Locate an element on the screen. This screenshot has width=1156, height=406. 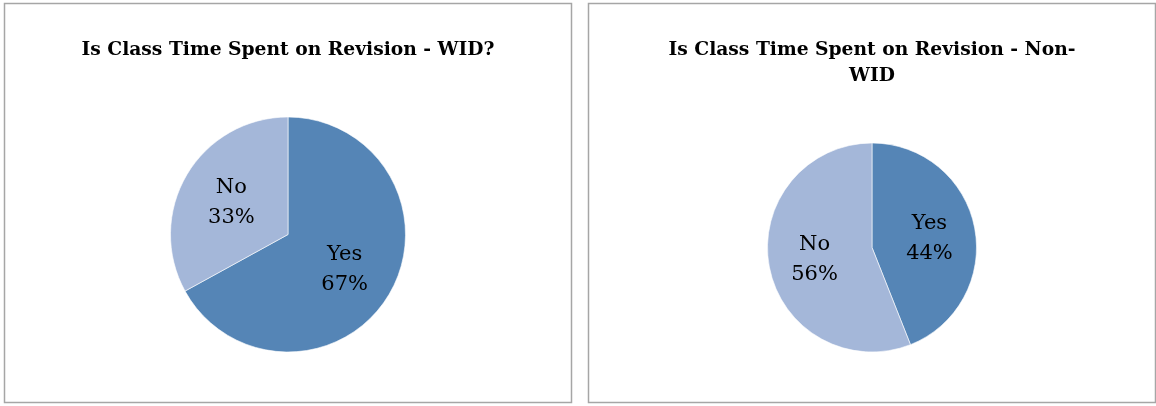
chart-title: Is Class Time Spent on Revision - WID? is located at coordinates (288, 48).